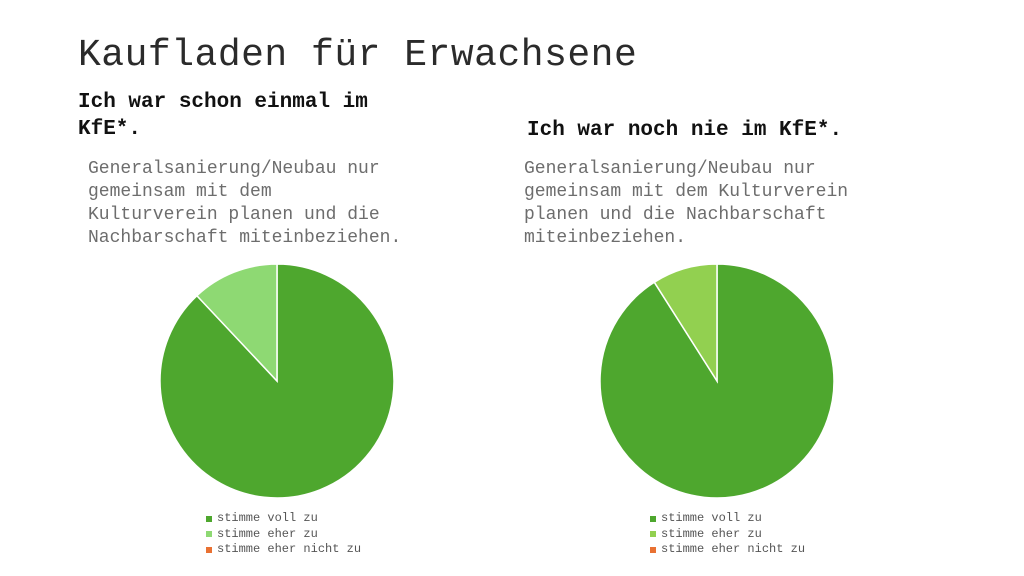 The height and width of the screenshot is (576, 1024). I want to click on right-subtitle-line-2: gemeinsam mit dem Kulturverein, so click(686, 192).